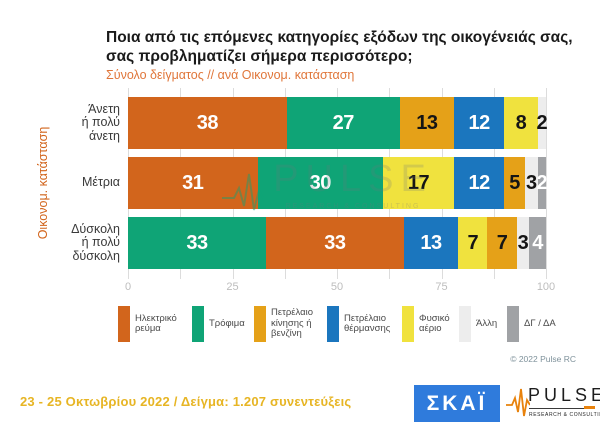 The image size is (600, 429). I want to click on bar-segment-electricity: 31, so click(193, 183).